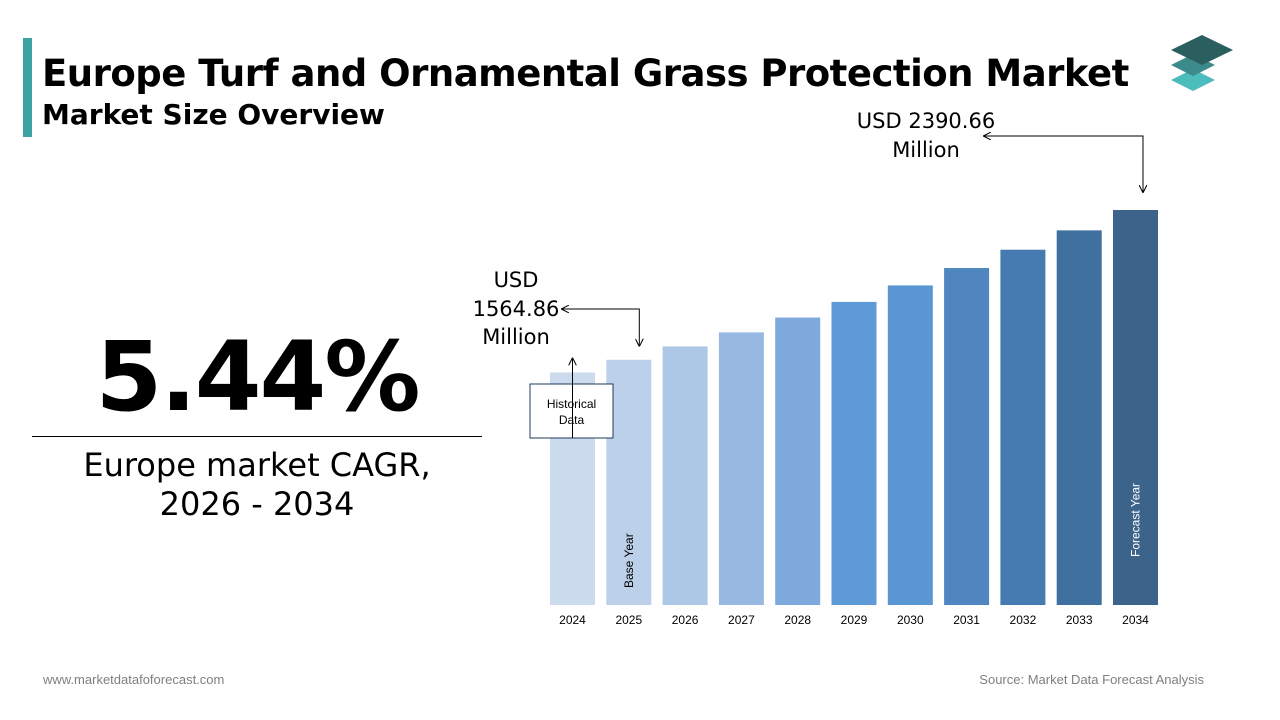 The height and width of the screenshot is (720, 1280). I want to click on x-tick-2026: 2026, so click(685, 620).